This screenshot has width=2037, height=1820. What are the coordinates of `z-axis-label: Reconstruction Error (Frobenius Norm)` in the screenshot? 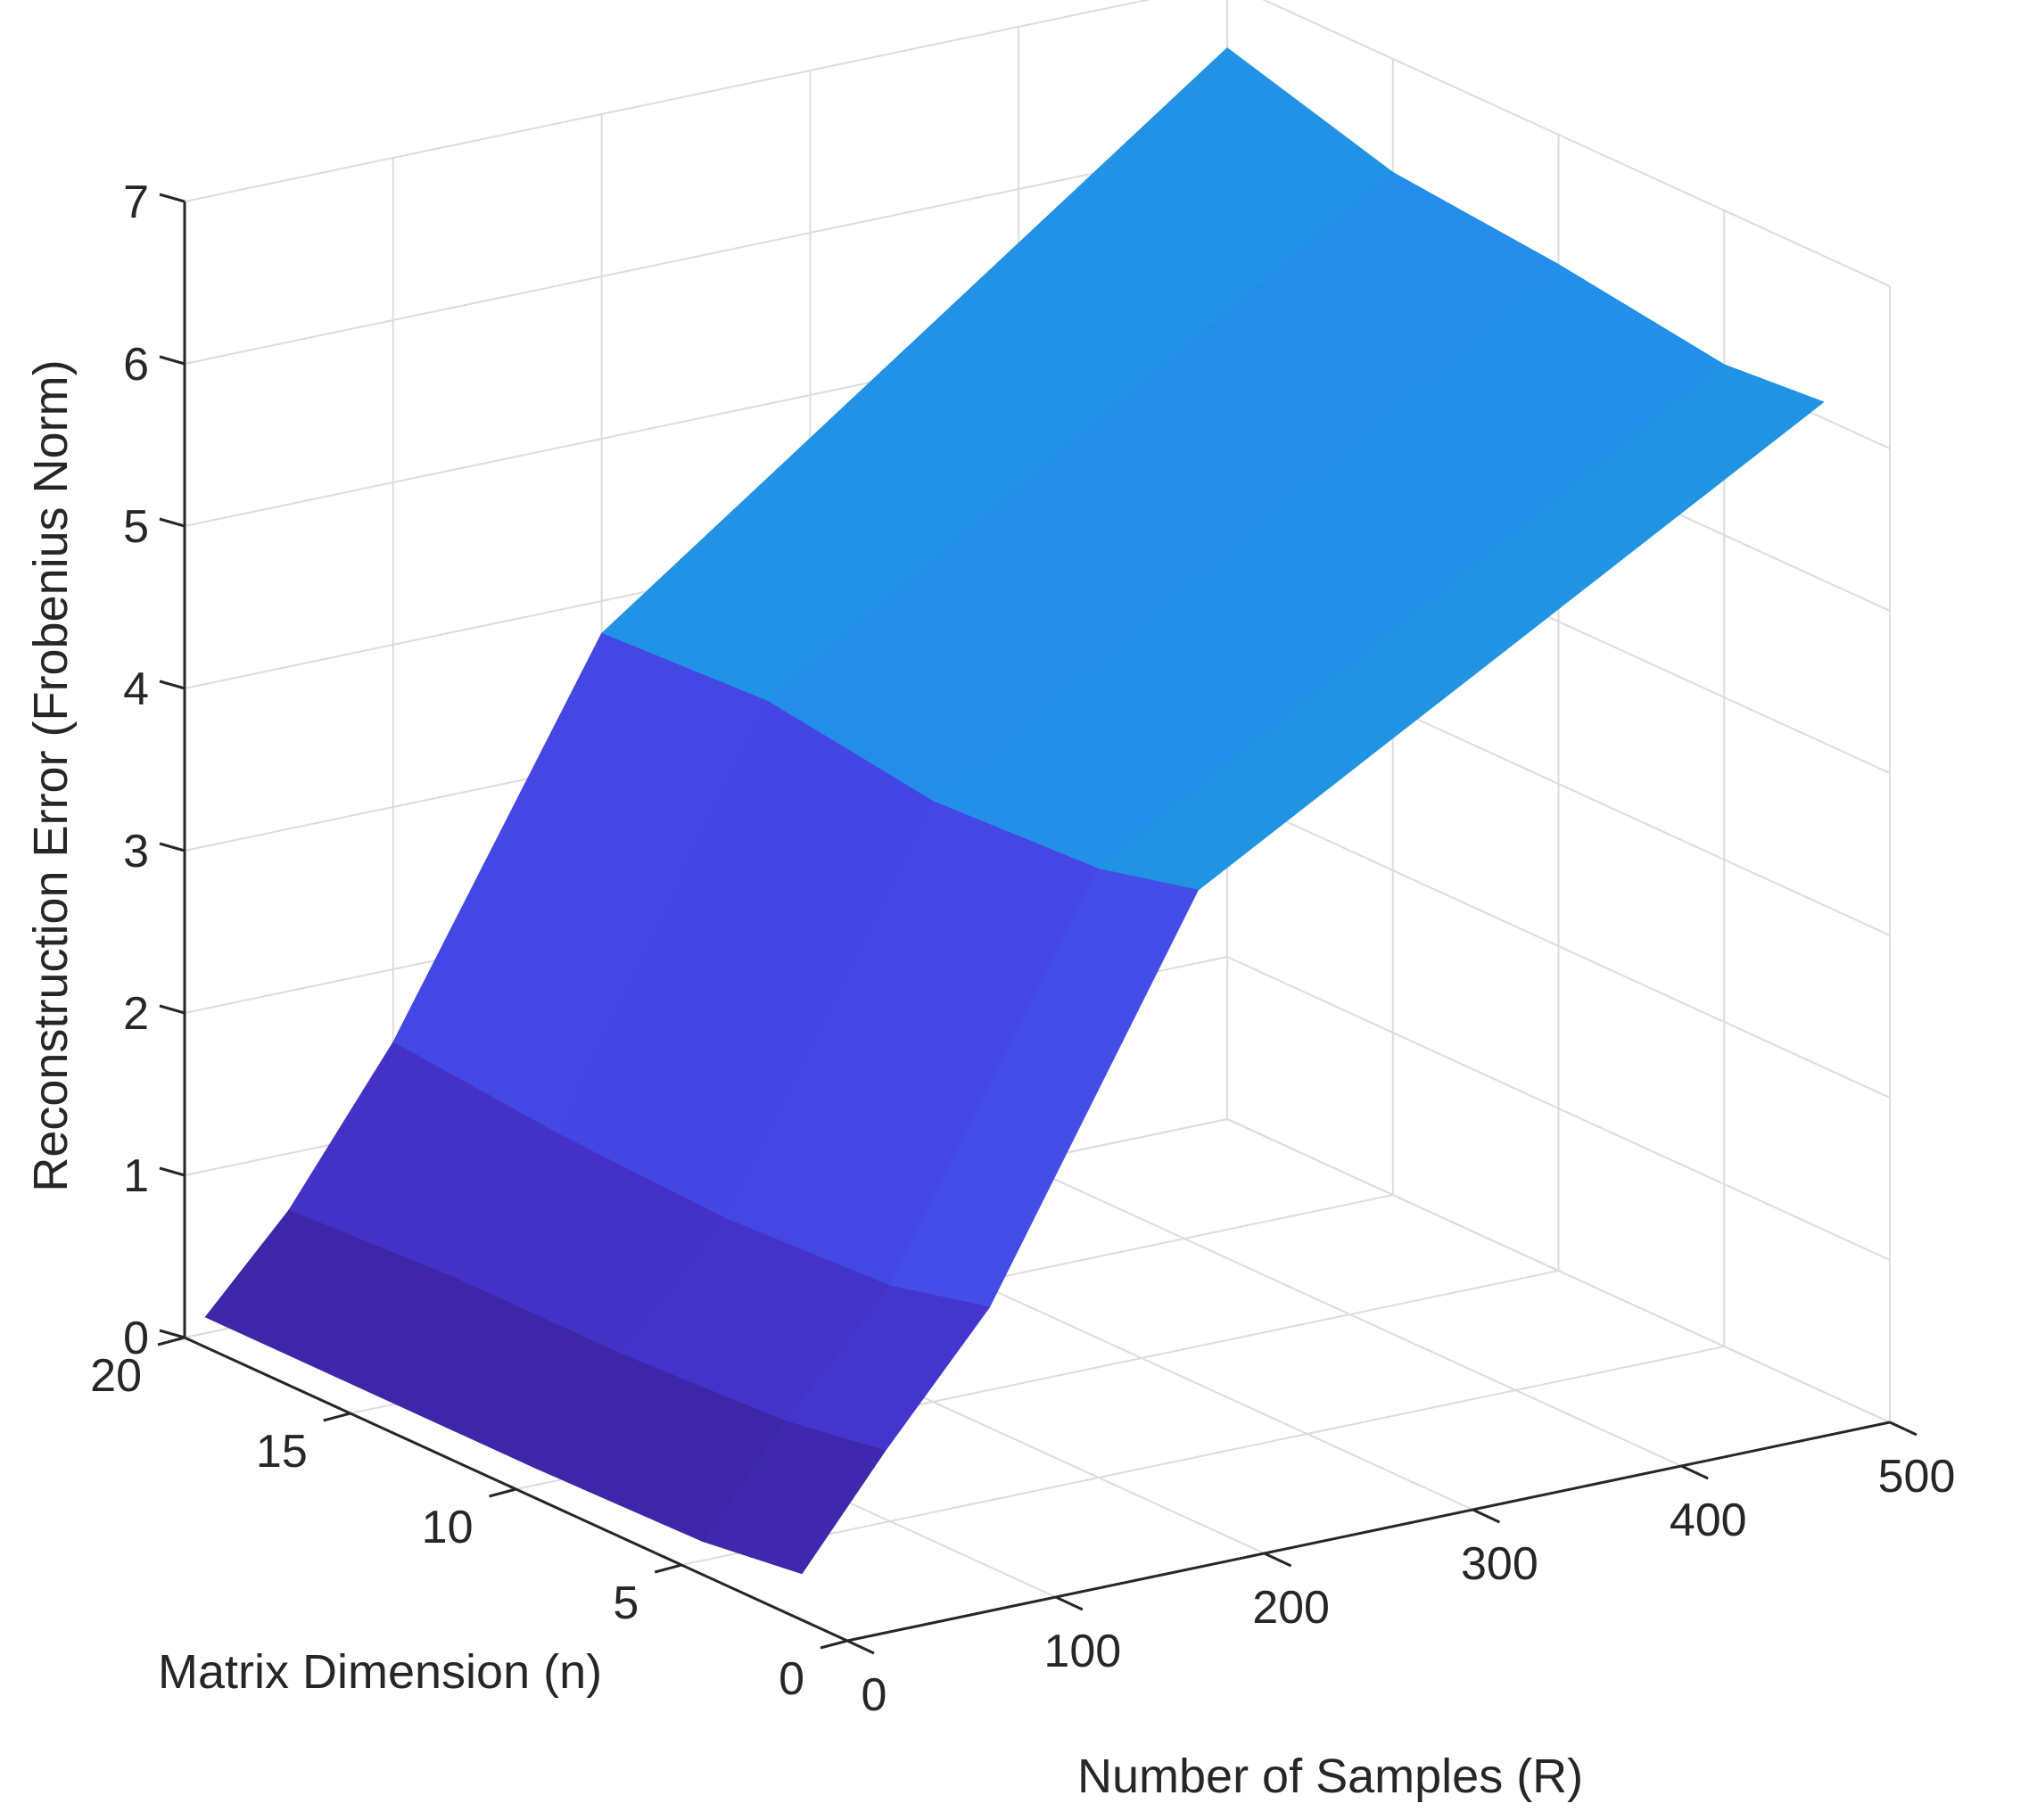 It's located at (51, 775).